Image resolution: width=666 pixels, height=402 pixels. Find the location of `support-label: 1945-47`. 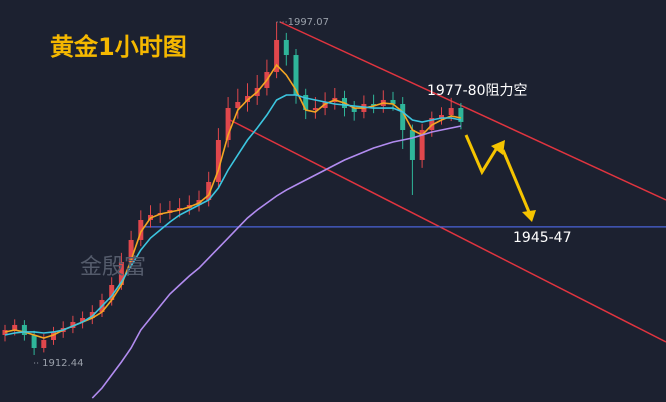

support-label: 1945-47 is located at coordinates (542, 238).